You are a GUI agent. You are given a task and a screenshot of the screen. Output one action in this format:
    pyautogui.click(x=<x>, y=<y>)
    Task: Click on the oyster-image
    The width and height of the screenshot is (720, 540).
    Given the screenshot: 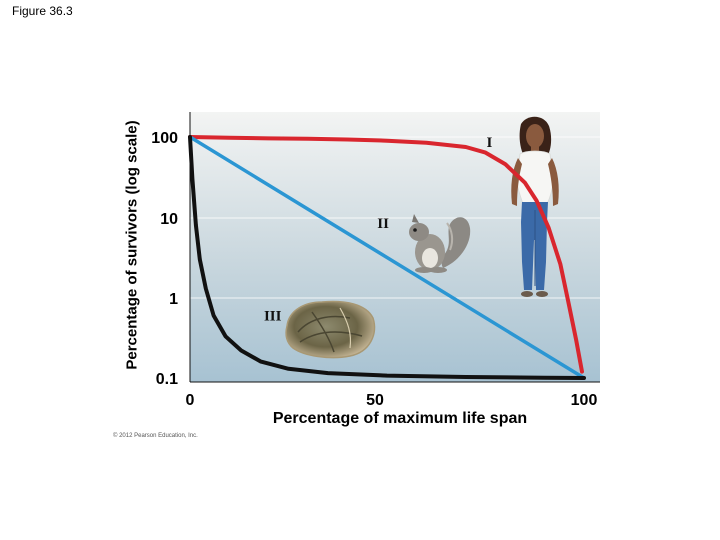 What is the action you would take?
    pyautogui.click(x=330, y=329)
    